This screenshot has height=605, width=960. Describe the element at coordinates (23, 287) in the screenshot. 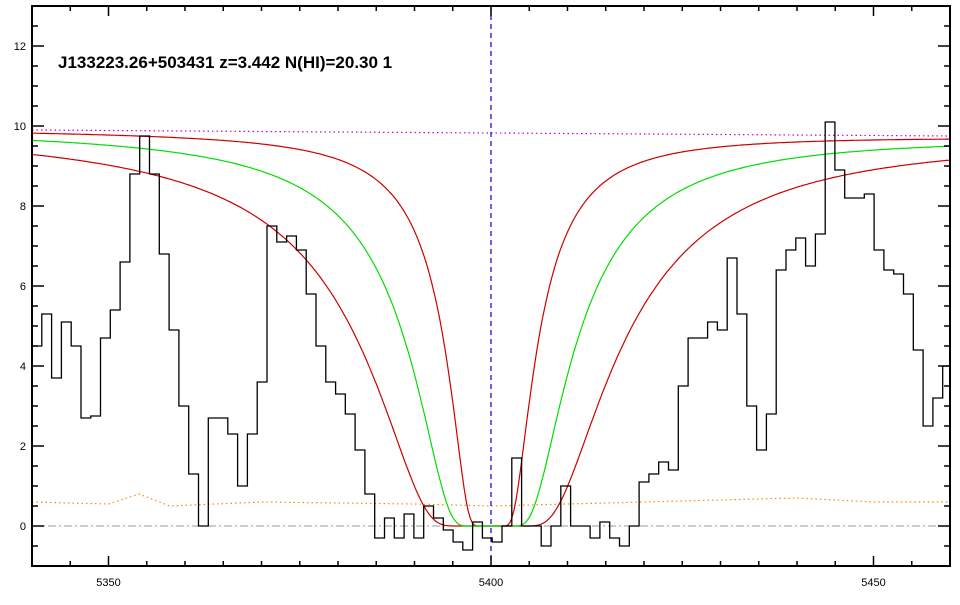

I see `y-tick-label: 6` at that location.